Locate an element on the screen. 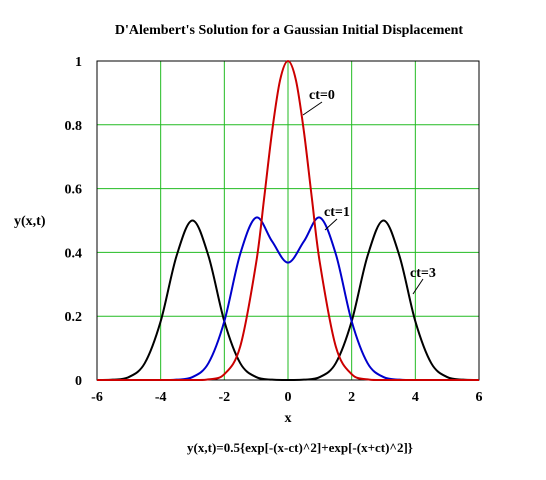 The width and height of the screenshot is (546, 480). x-tick-label: 4 is located at coordinates (415, 397).